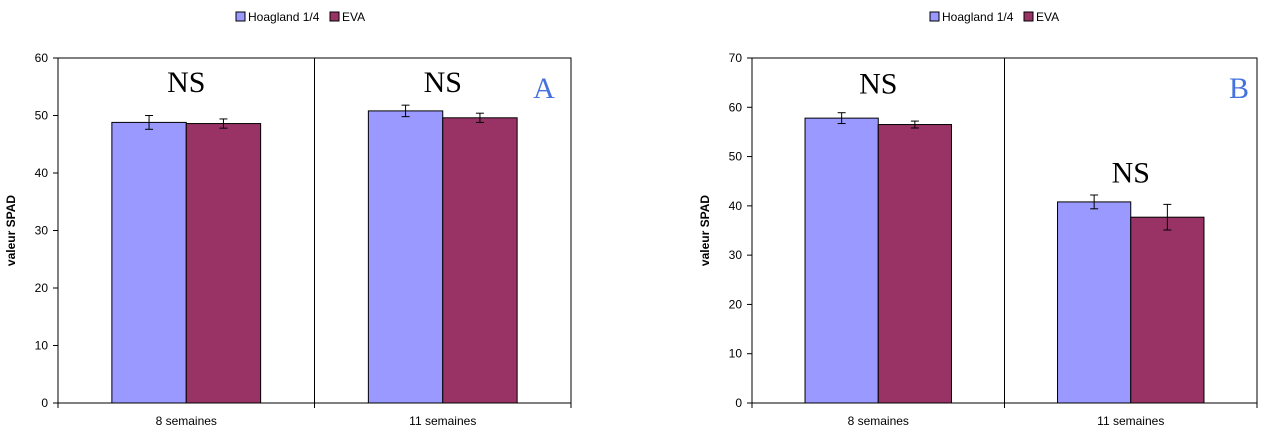 This screenshot has height=432, width=1263. What do you see at coordinates (1239, 88) in the screenshot?
I see `panel-letter: B` at bounding box center [1239, 88].